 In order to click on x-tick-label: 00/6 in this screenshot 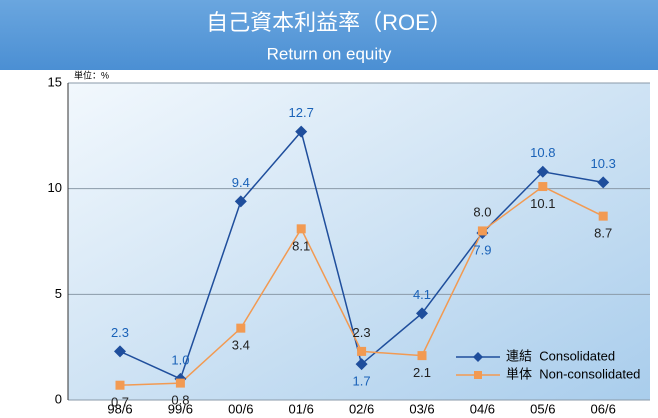, I will do `click(240, 408)`.